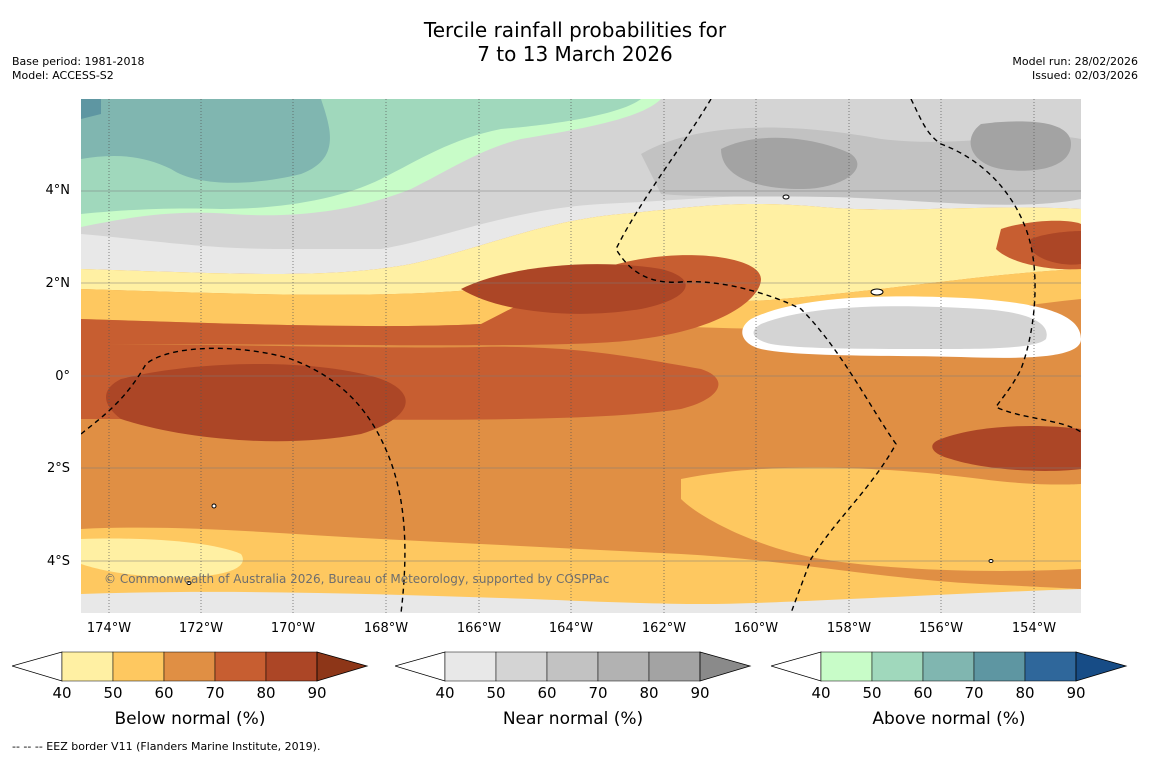  What do you see at coordinates (581, 570) in the screenshot?
I see `region-below-50-60-c` at bounding box center [581, 570].